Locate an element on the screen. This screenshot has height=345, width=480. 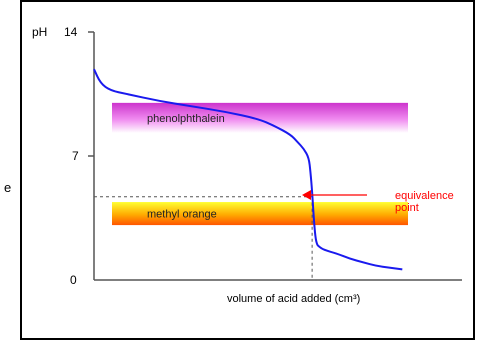
y-tick-label-7: 7 is located at coordinates (75, 156).